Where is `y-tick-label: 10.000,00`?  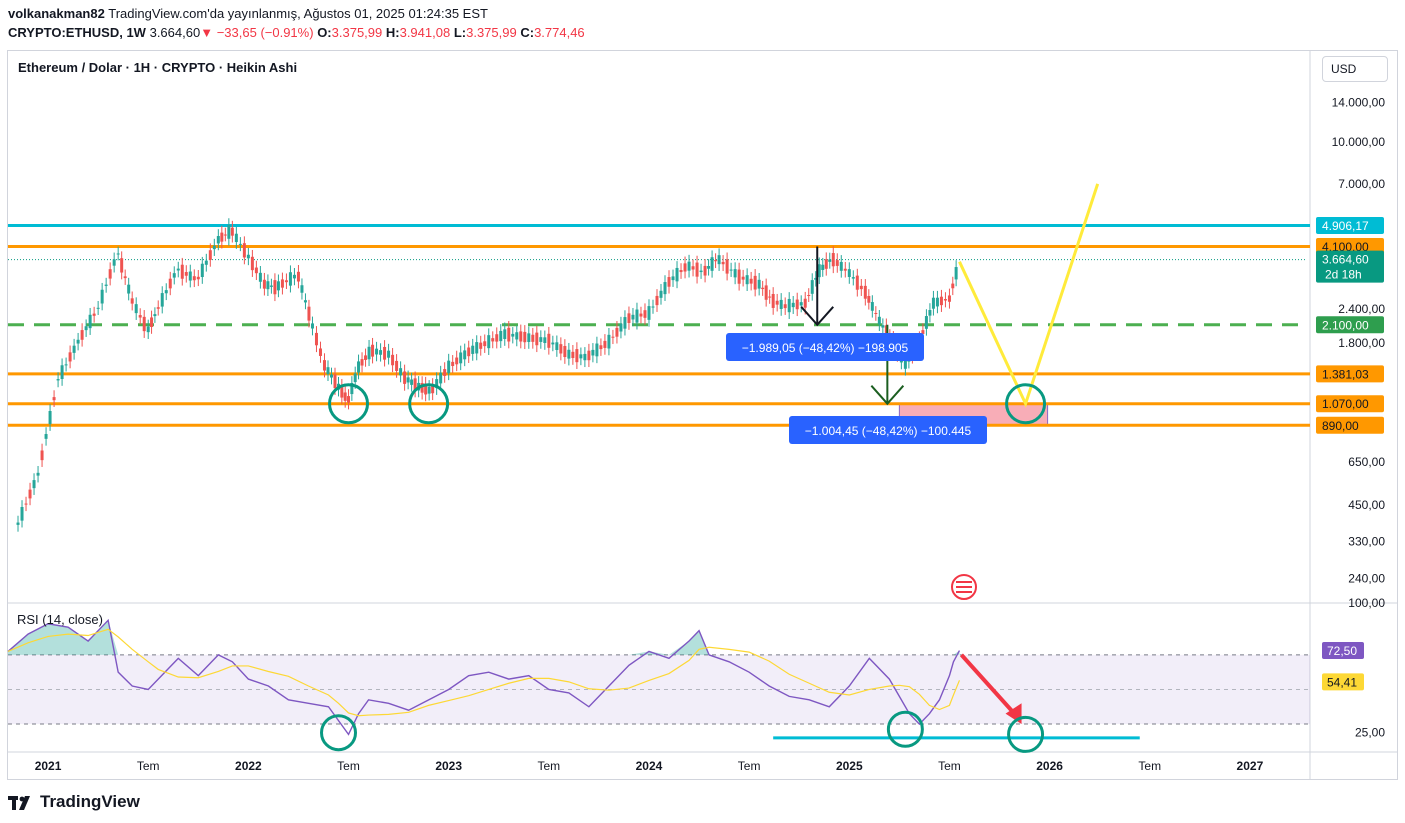 y-tick-label: 10.000,00 is located at coordinates (1359, 142).